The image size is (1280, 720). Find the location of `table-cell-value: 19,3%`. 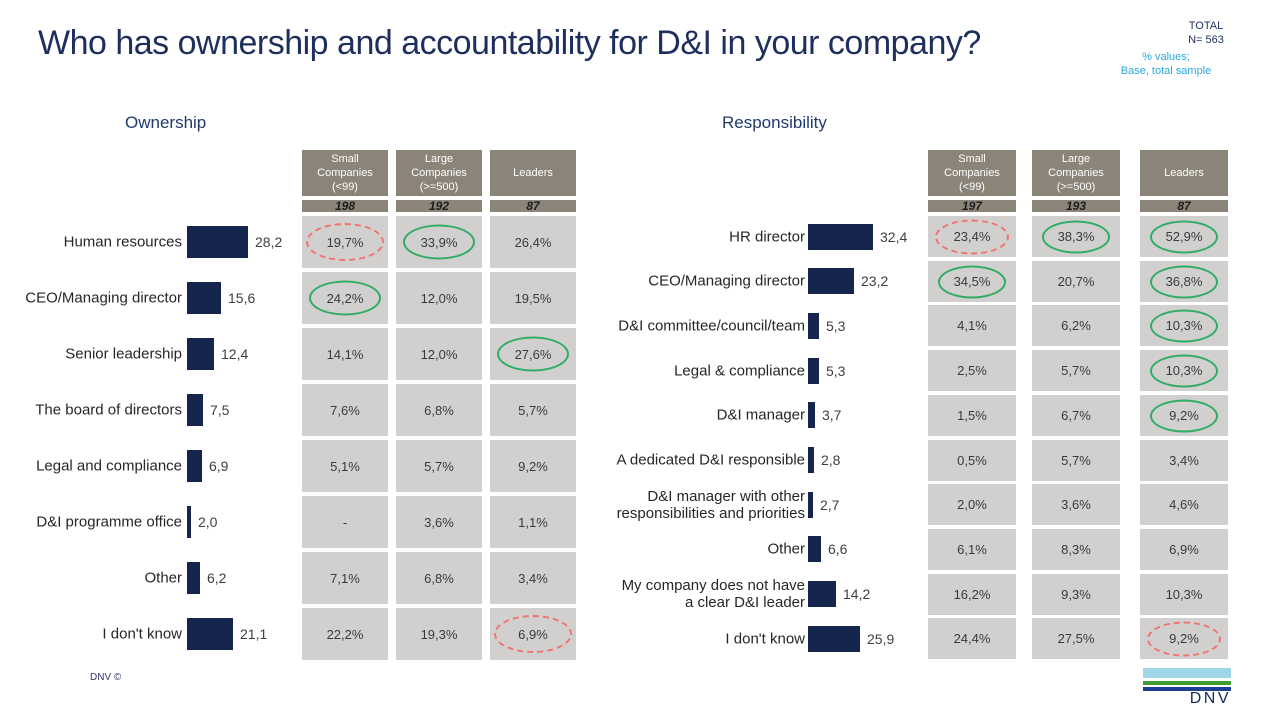

table-cell-value: 19,3% is located at coordinates (439, 634).